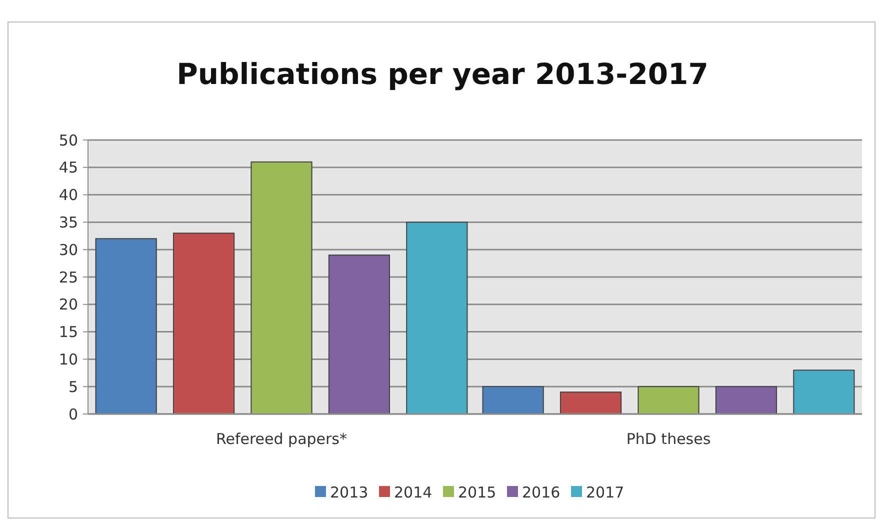 The width and height of the screenshot is (885, 526). Describe the element at coordinates (68, 222) in the screenshot. I see `y-tick-label: 35` at that location.